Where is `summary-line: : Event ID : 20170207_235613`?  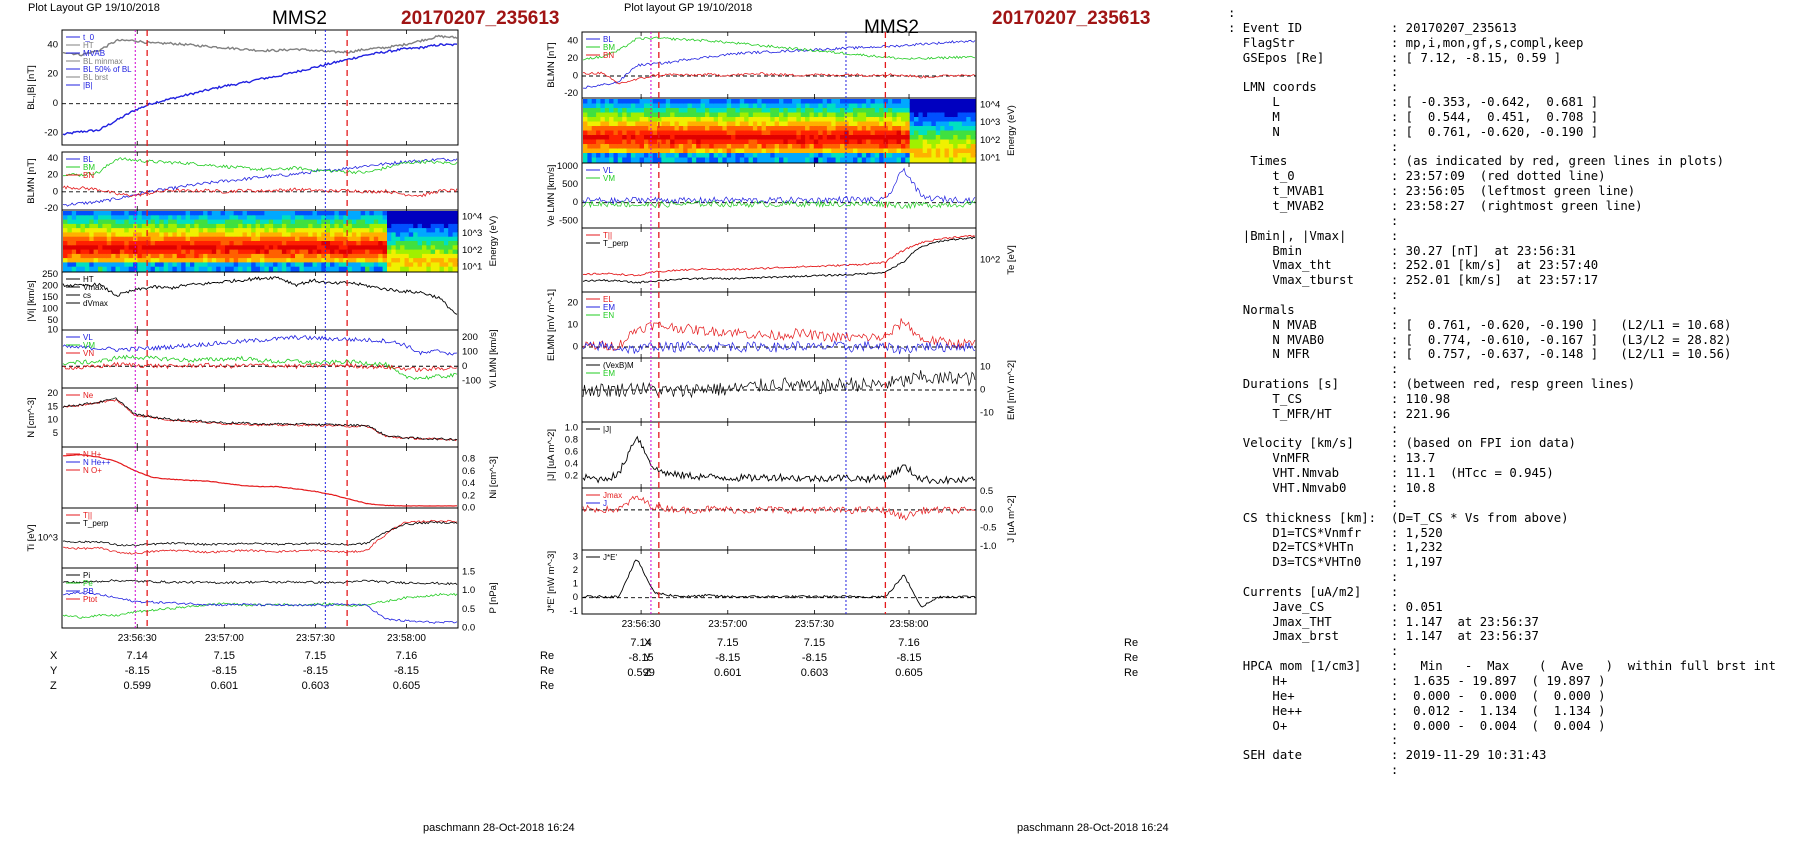 summary-line: : Event ID : 20170207_235613 is located at coordinates (1372, 27).